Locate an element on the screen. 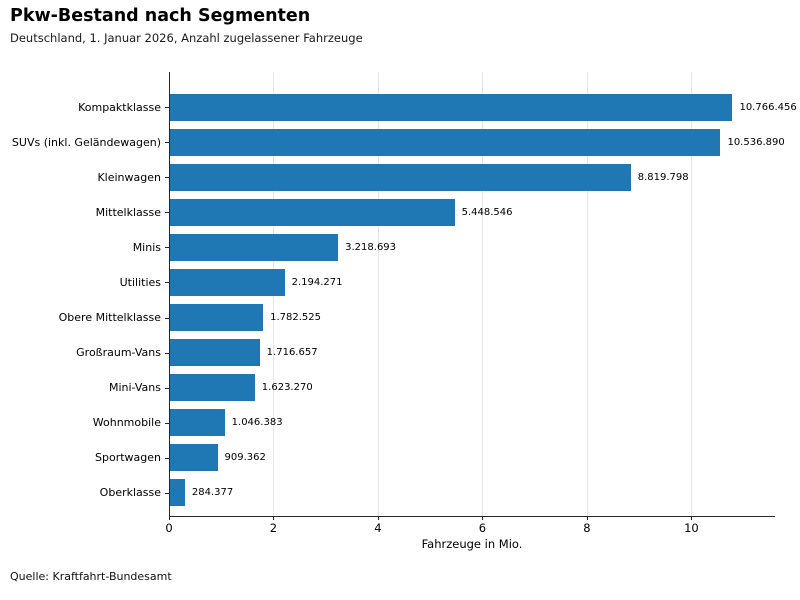 This screenshot has height=600, width=800. value-label: 10.536.890 is located at coordinates (756, 142).